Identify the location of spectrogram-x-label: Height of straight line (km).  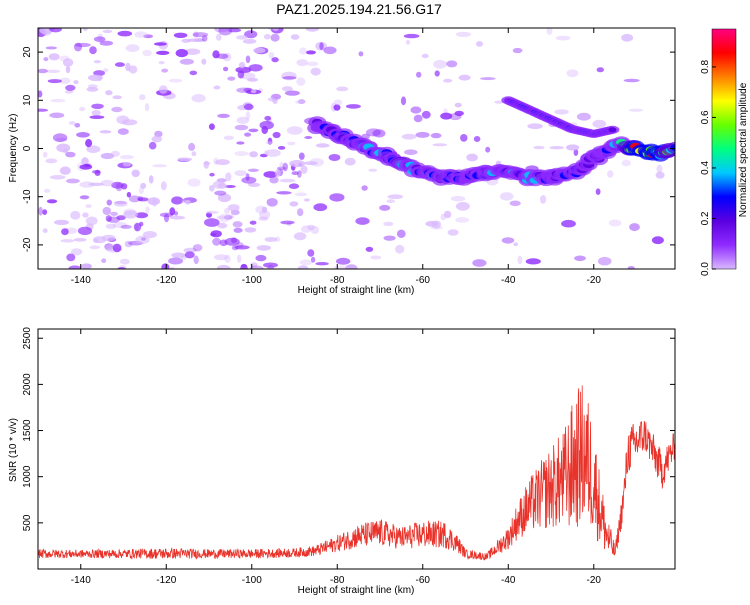
(356, 290).